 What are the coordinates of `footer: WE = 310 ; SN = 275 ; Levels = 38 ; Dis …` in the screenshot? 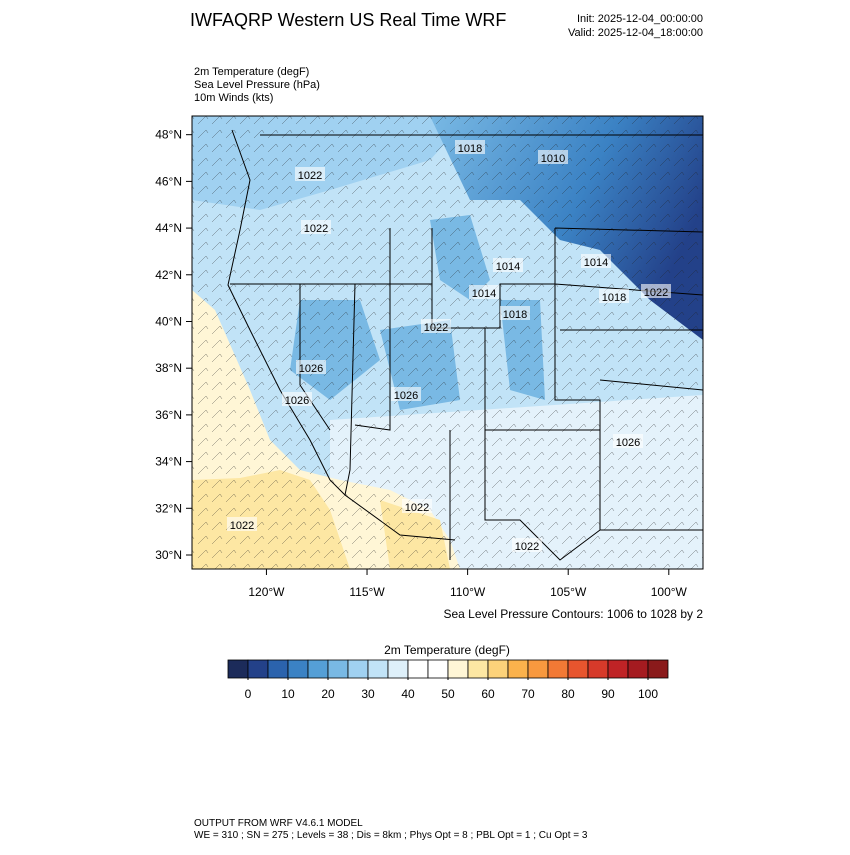 It's located at (391, 835).